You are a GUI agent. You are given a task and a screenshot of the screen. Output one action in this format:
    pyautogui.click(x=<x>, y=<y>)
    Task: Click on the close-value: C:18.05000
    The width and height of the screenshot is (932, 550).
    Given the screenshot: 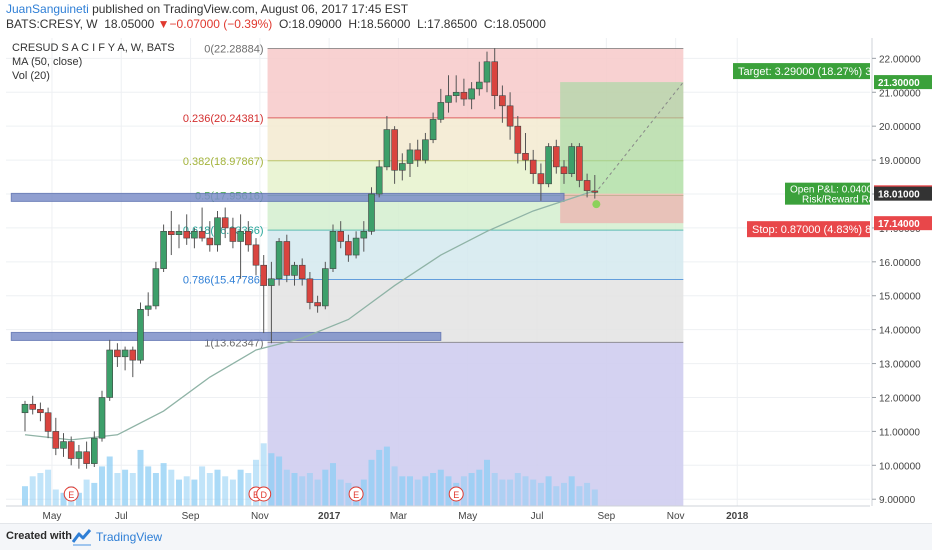 What is the action you would take?
    pyautogui.click(x=514, y=24)
    